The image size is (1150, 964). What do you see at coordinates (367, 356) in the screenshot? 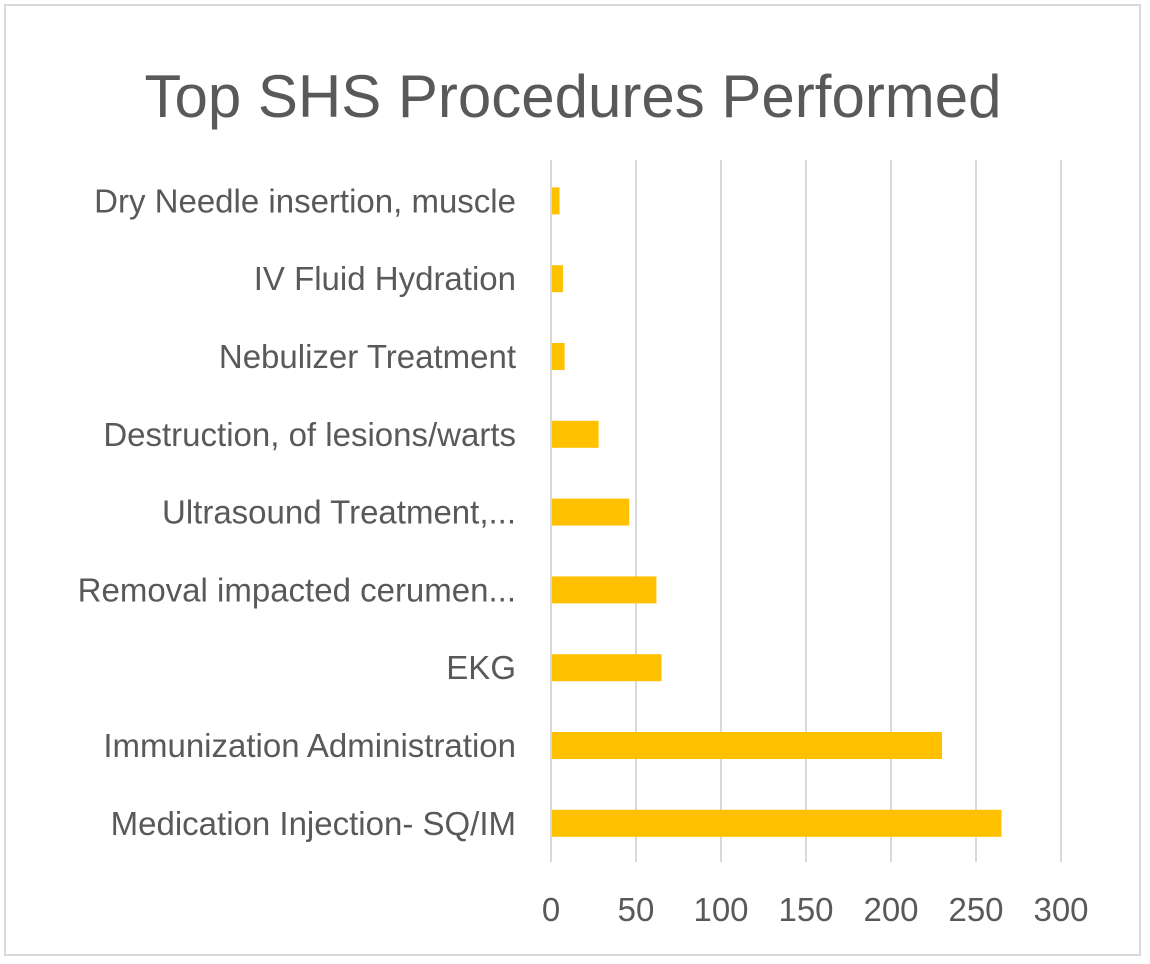
I see `category-label: Nebulizer Treatment` at bounding box center [367, 356].